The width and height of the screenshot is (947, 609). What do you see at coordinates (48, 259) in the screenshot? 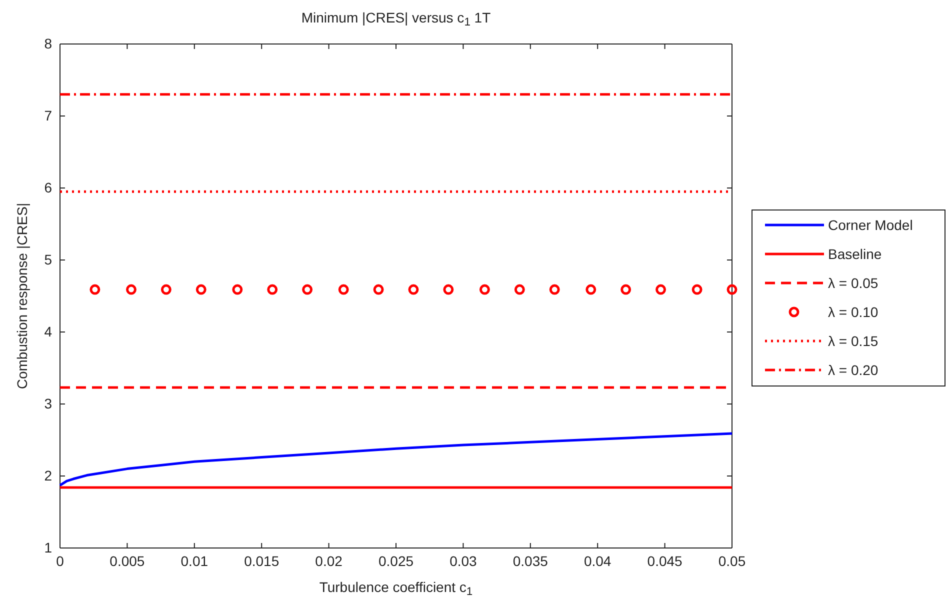
I see `y-tick-label: 5` at bounding box center [48, 259].